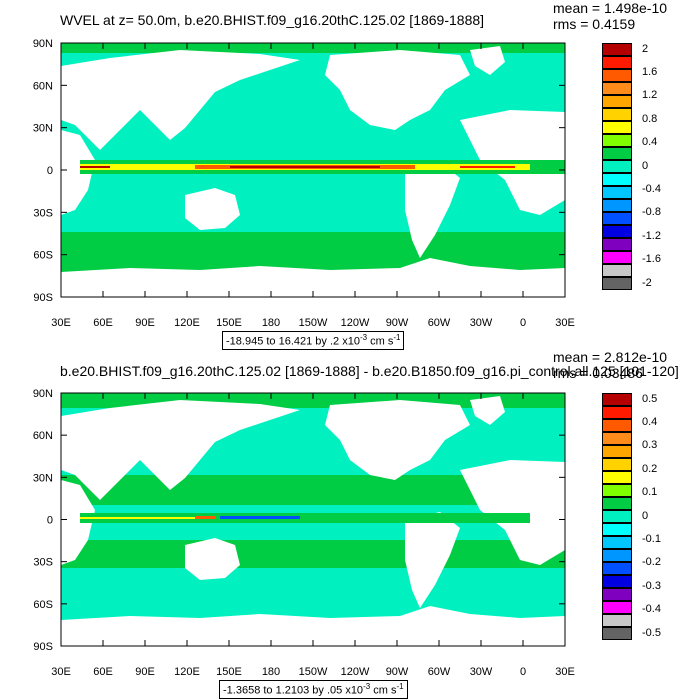  I want to click on colorbar-label: 0.1, so click(650, 492).